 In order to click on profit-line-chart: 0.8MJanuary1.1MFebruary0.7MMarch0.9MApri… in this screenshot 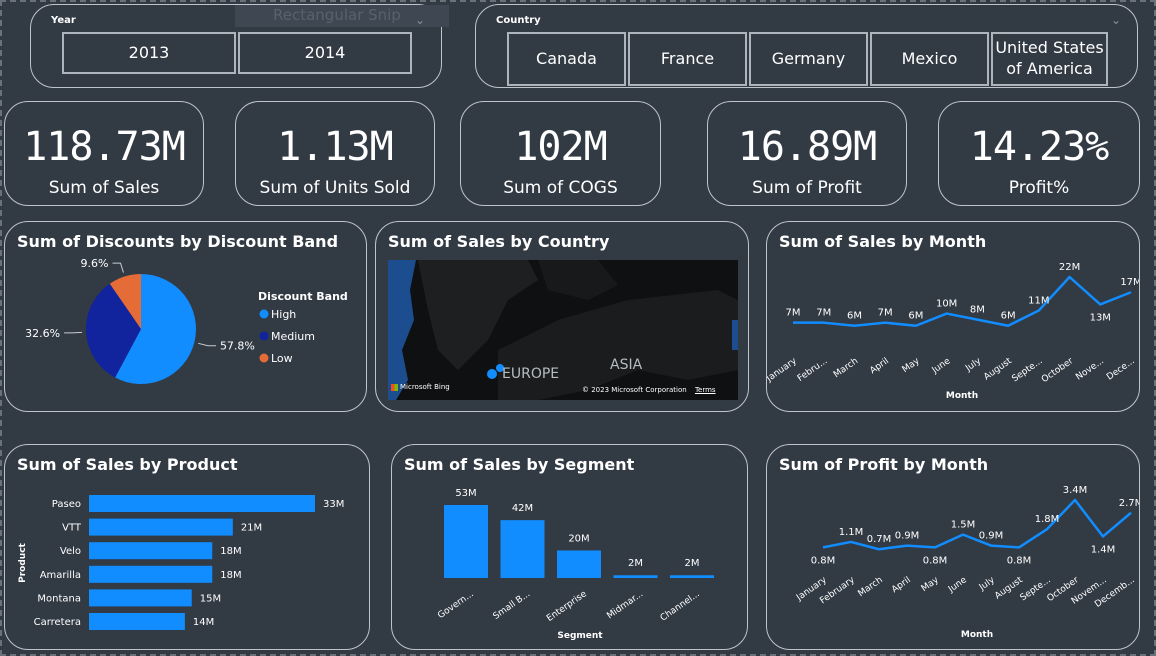, I will do `click(966, 562)`.